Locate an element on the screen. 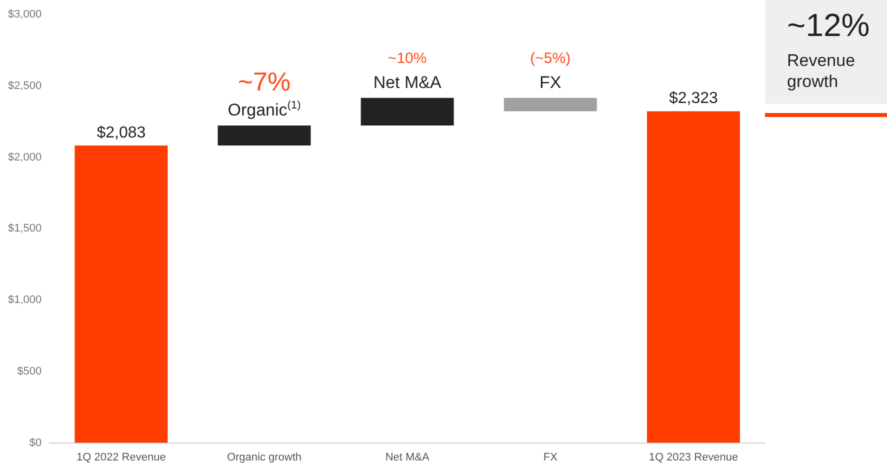 The image size is (887, 472). annotation: ~7% is located at coordinates (264, 81).